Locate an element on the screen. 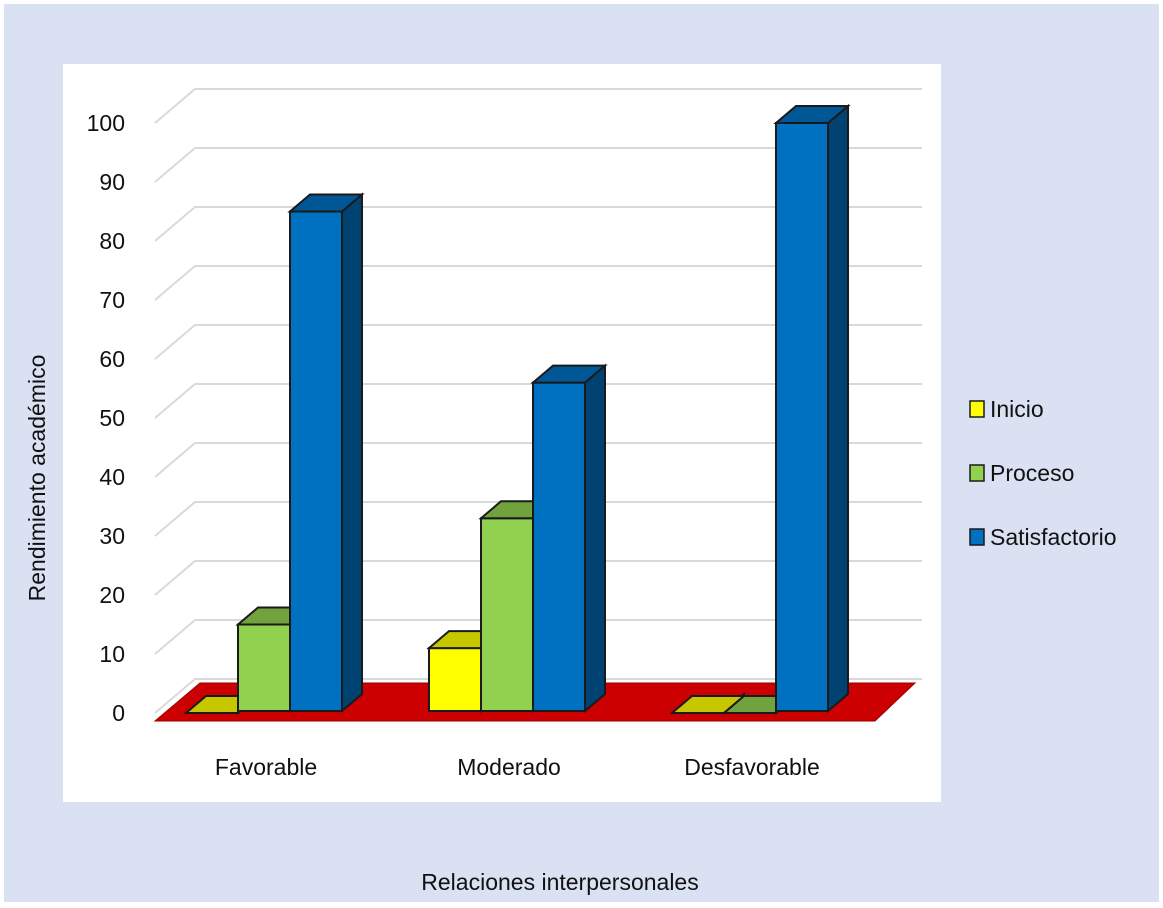 This screenshot has width=1163, height=908. x-axis-categories: Favorable Moderado Desfavorable is located at coordinates (517, 767).